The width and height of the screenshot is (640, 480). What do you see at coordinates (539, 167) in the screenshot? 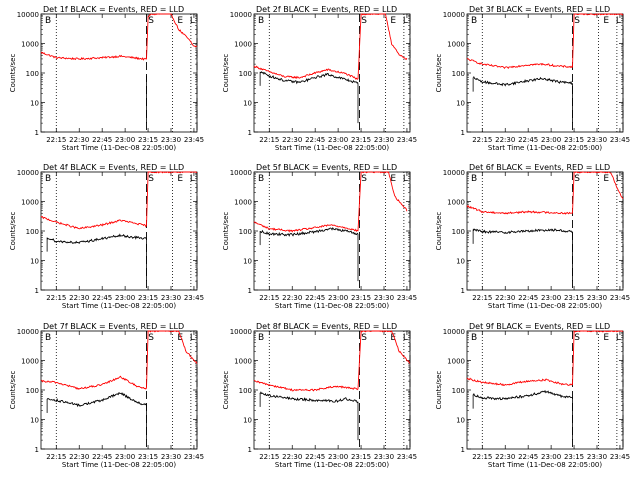
I see `chart-title: Det 6f BLACK = Events, RED = LLD` at bounding box center [539, 167].